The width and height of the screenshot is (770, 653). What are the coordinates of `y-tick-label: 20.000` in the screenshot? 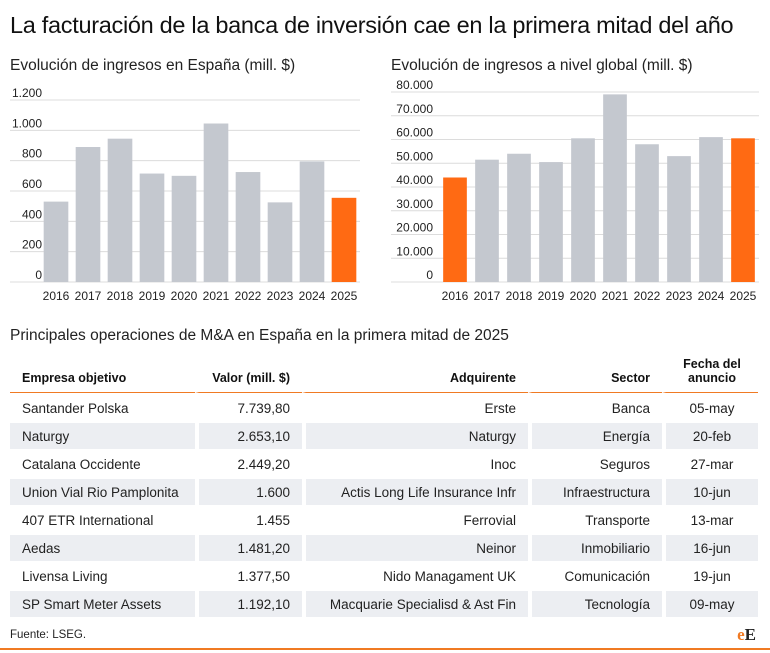 It's located at (414, 228).